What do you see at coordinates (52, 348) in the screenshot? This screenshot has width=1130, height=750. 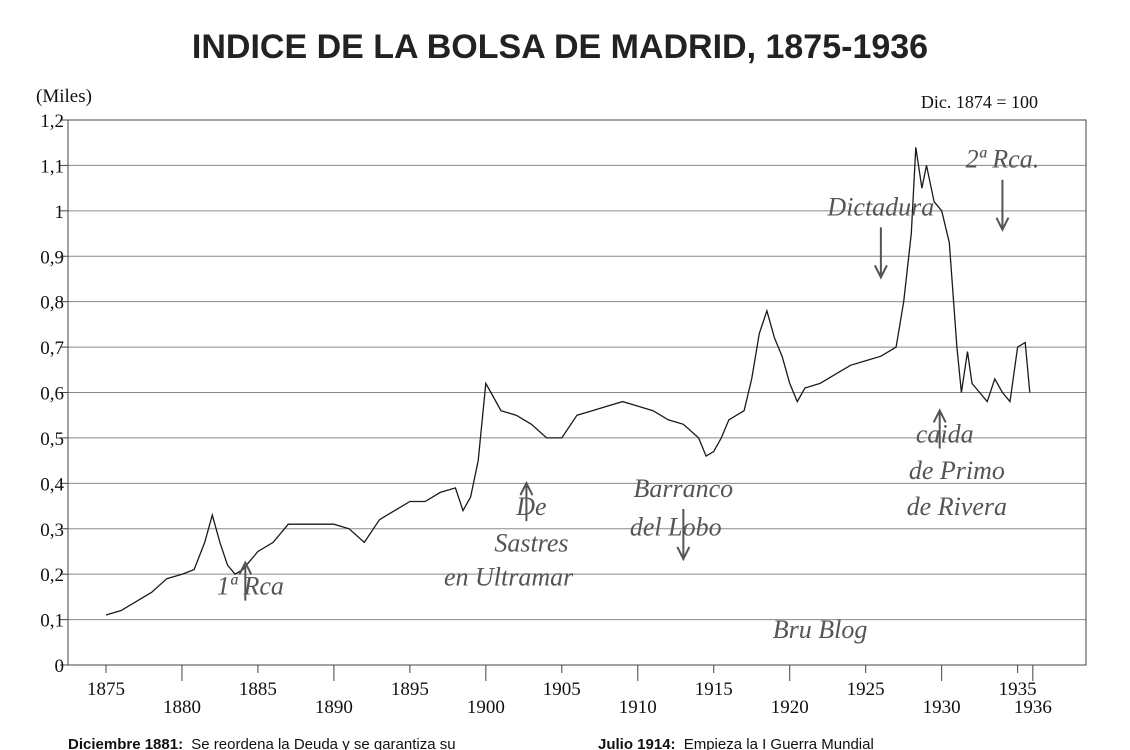 I see `y-tick-label: 0,7` at bounding box center [52, 348].